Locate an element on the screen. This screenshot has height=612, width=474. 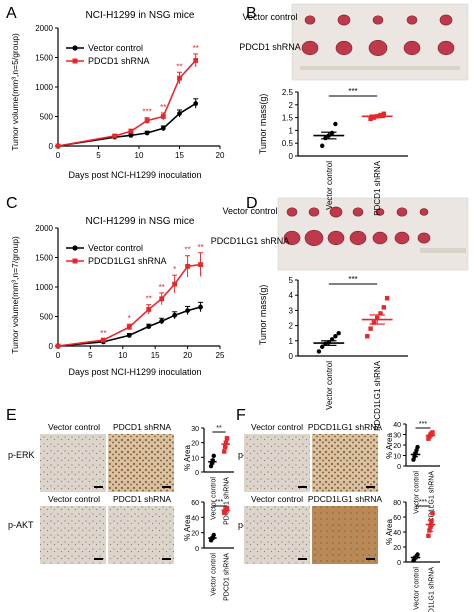
chart-c-xtick-label: 5 is located at coordinates (90, 355).